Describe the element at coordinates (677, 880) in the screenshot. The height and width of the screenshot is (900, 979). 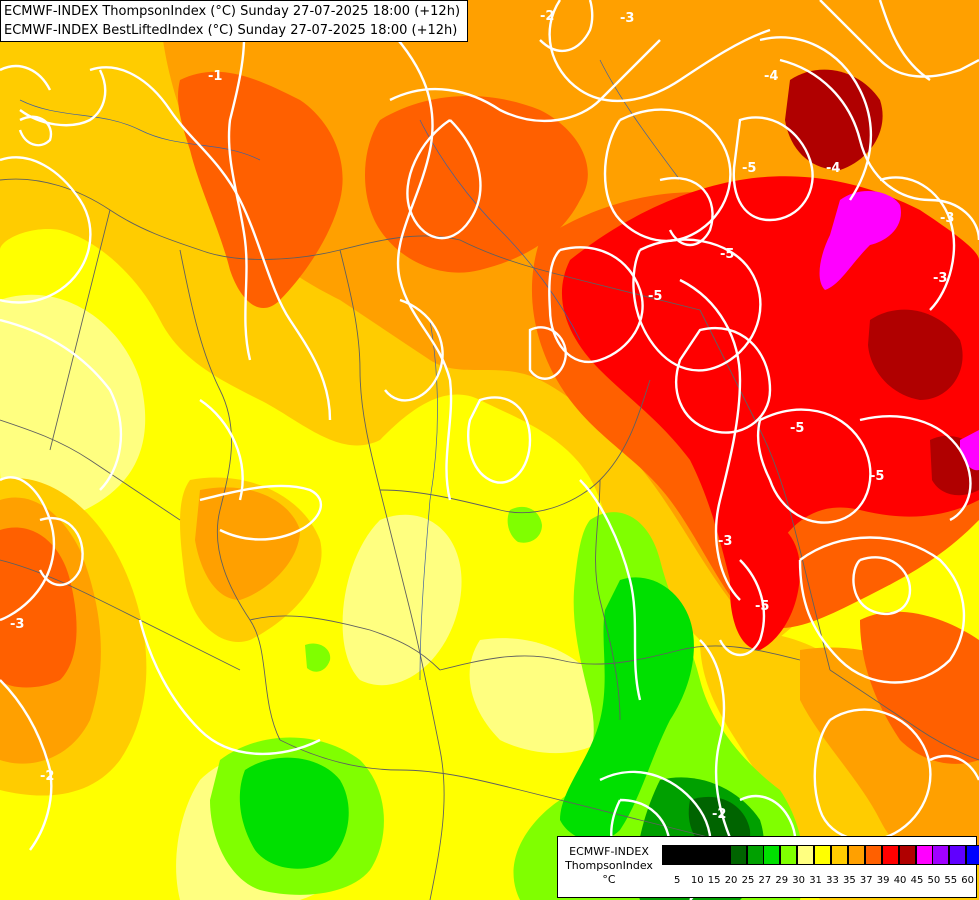
I see `legend-tick-label: 5` at that location.